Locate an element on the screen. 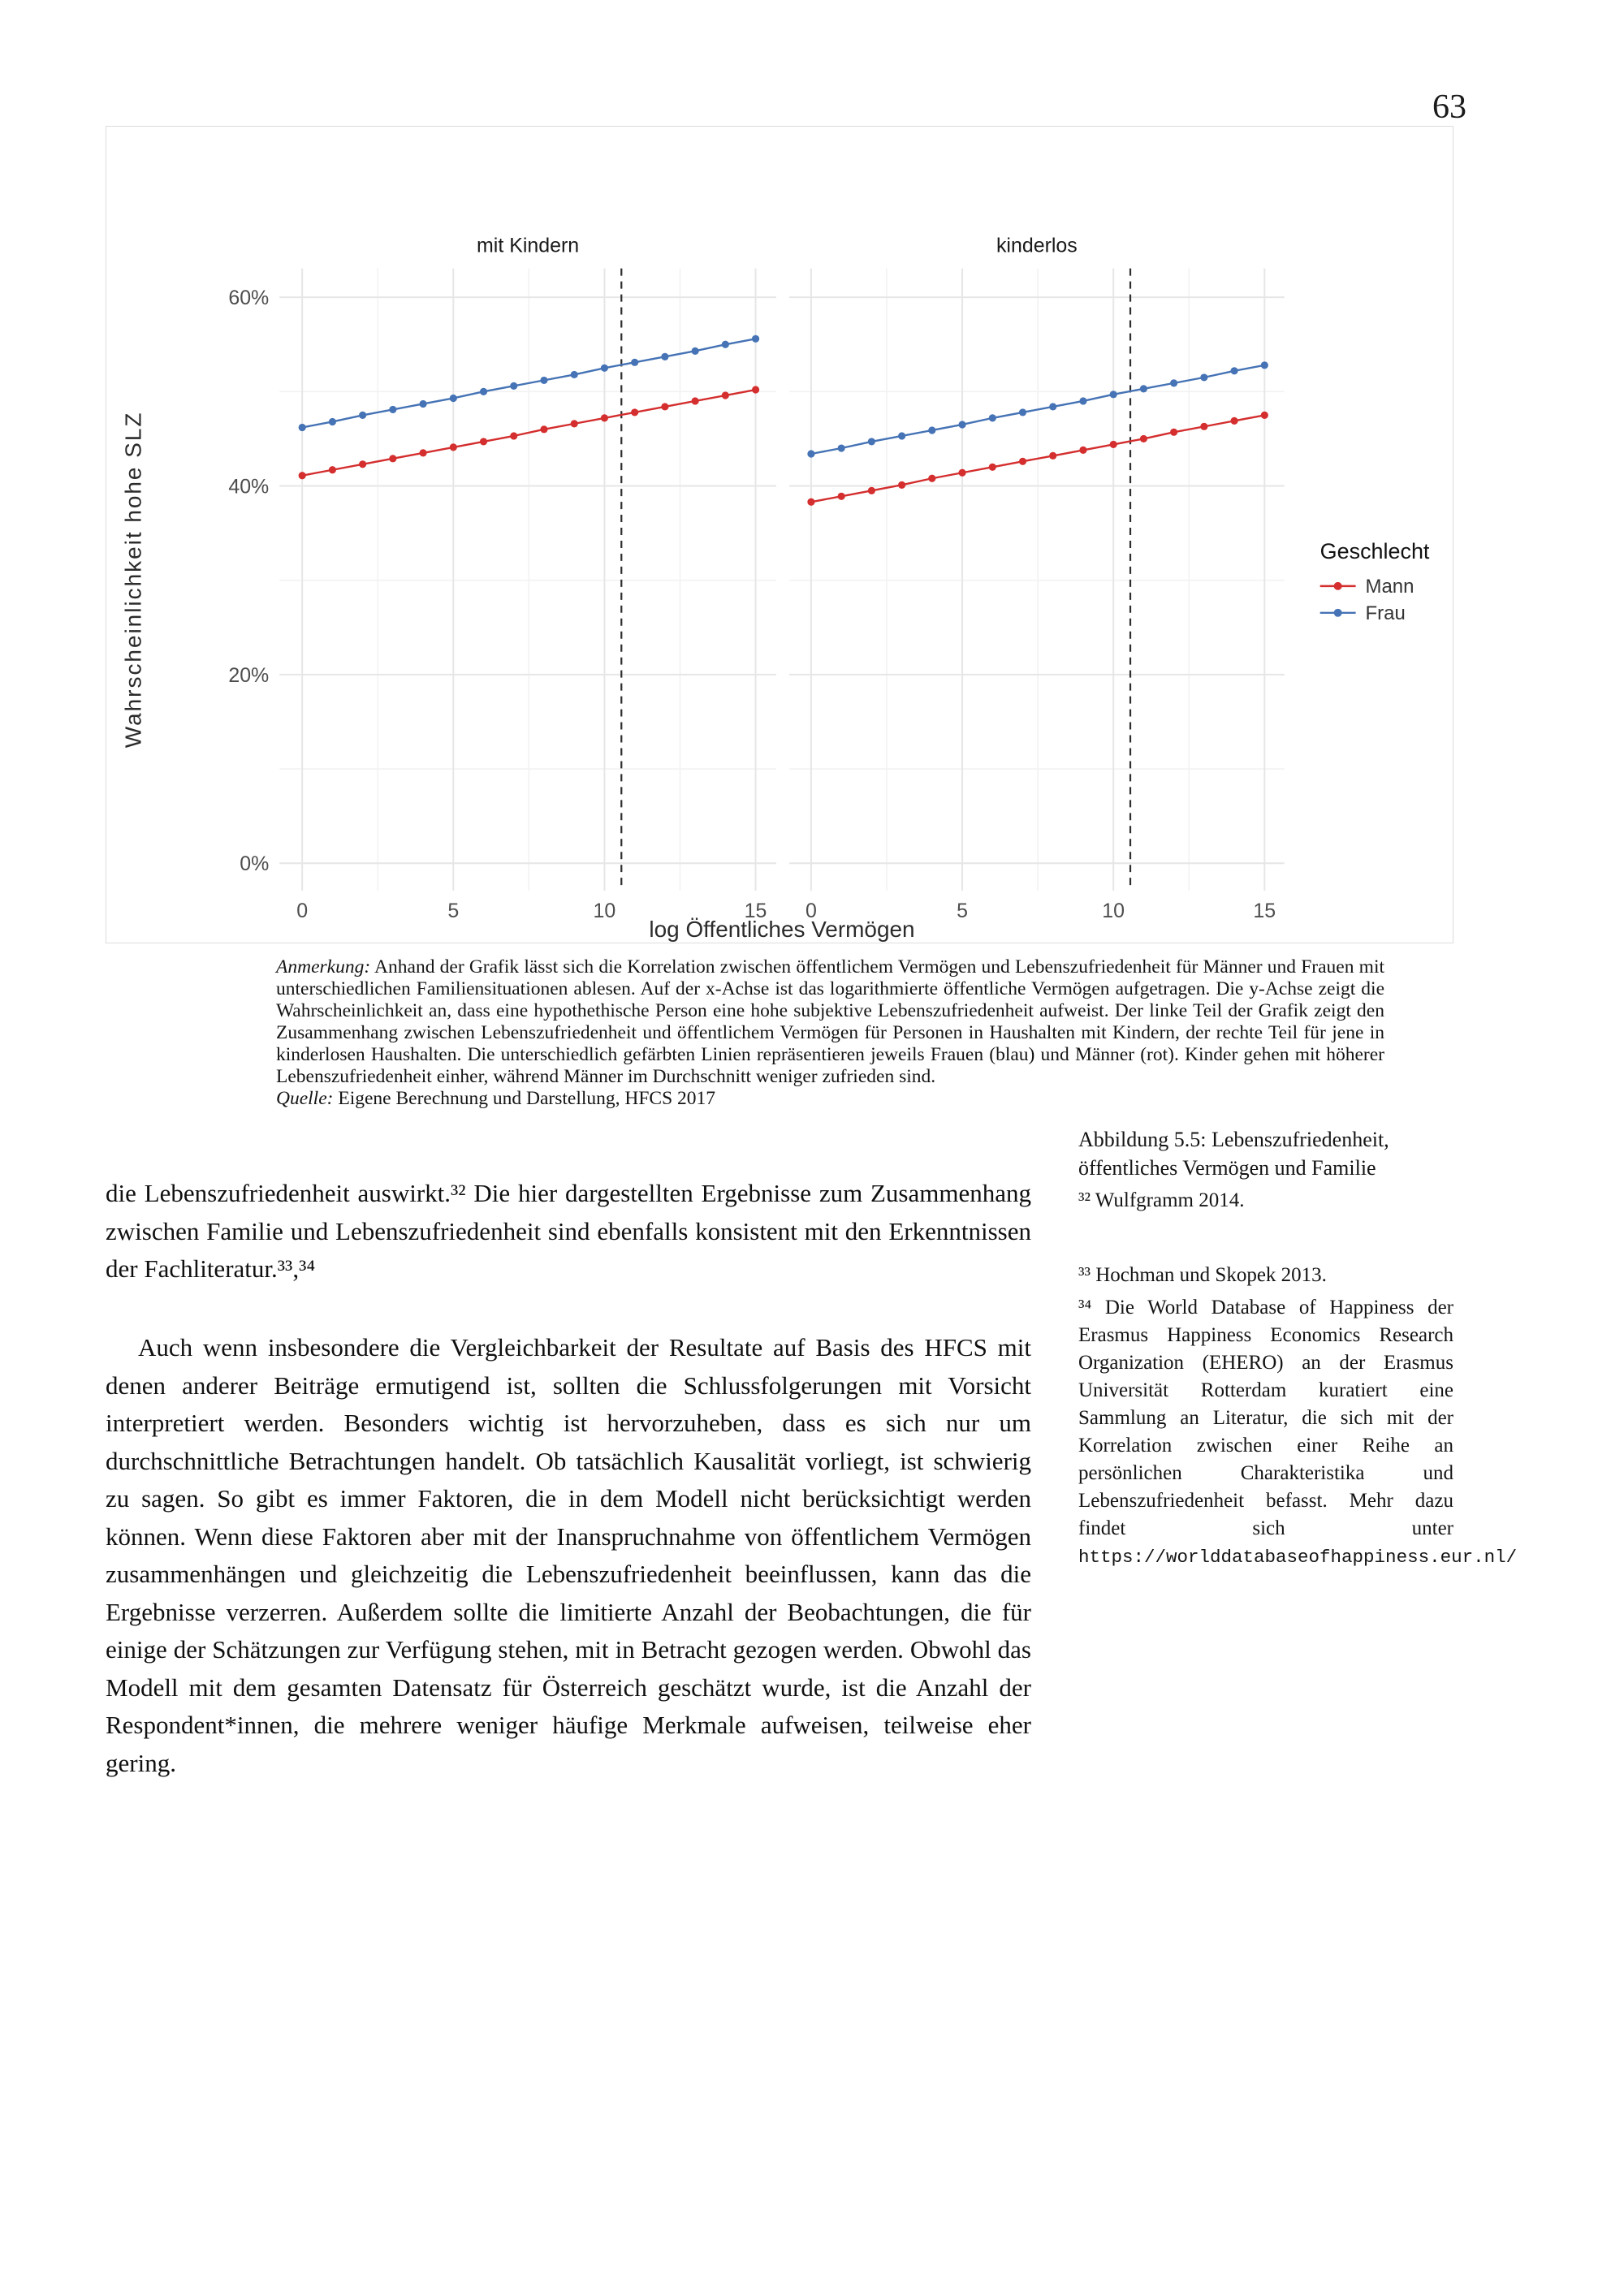 Image resolution: width=1624 pixels, height=2296 pixels. svg-text: Frau is located at coordinates (1386, 613).